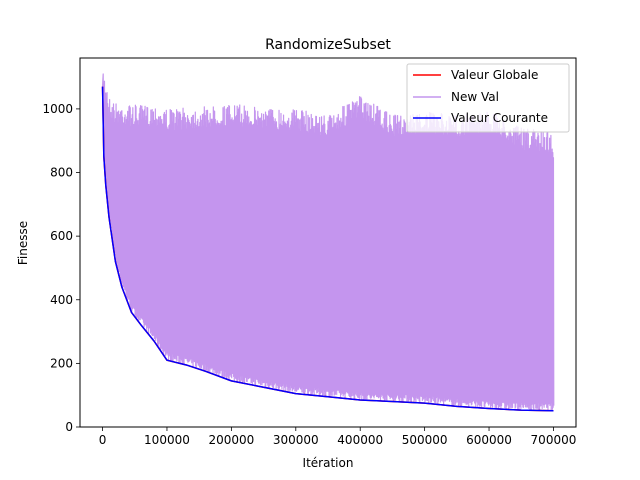 The image size is (640, 480). Describe the element at coordinates (61, 268) in the screenshot. I see `y-axis: 0 200 400 600 800 1000` at that location.